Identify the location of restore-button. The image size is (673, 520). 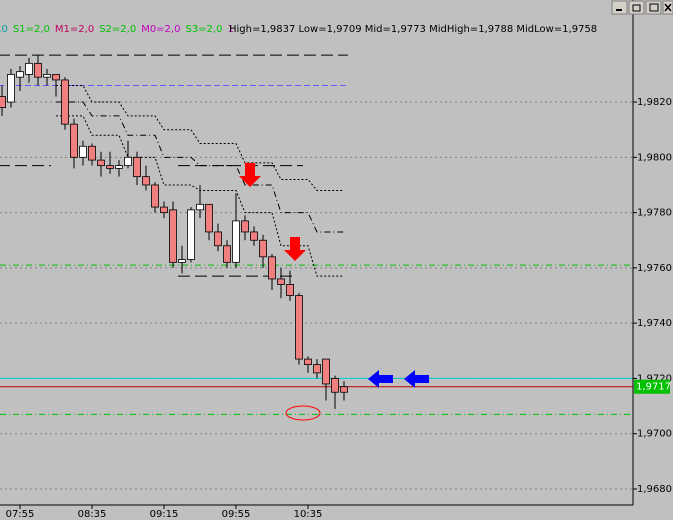
(636, 7).